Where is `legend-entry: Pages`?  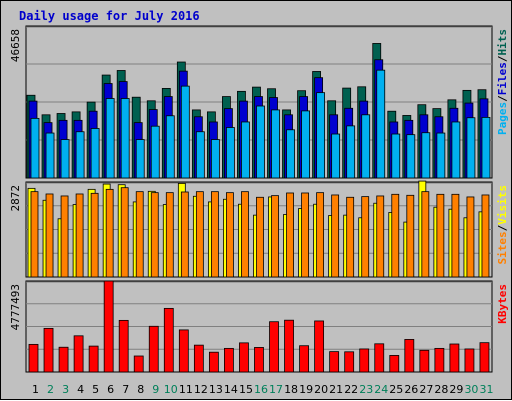
legend-entry: Pages is located at coordinates (502, 118).